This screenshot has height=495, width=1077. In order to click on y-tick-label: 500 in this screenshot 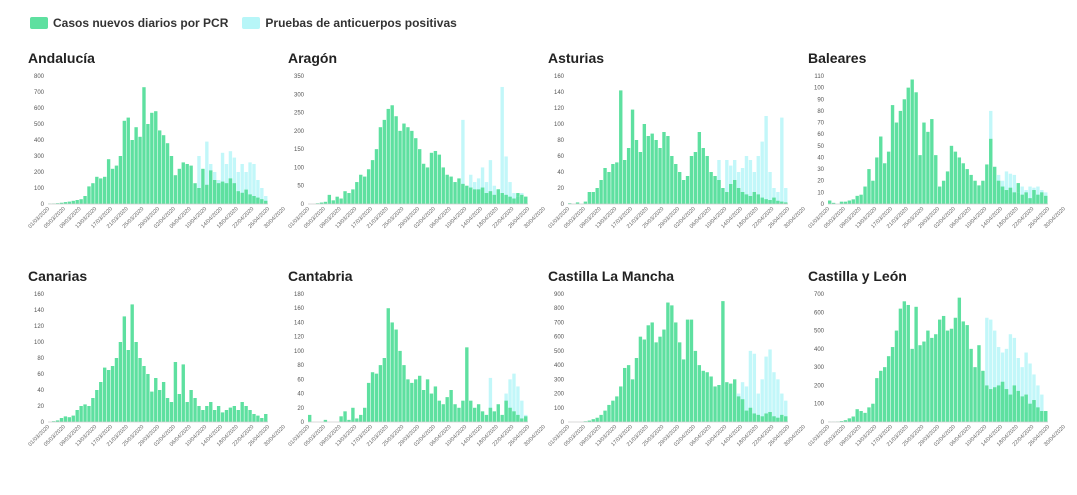, I will do `click(39, 125)`.